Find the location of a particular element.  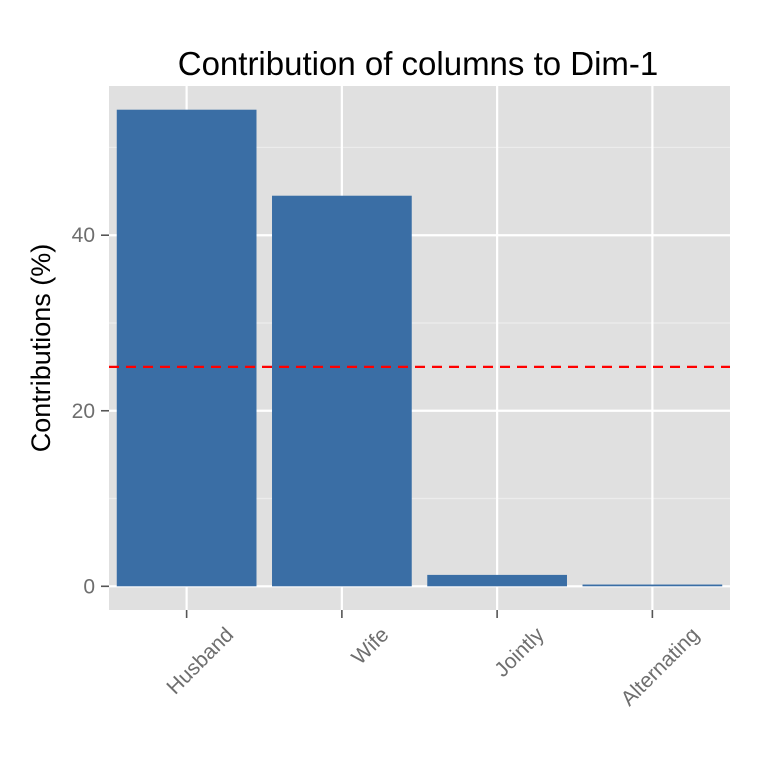

bar-jointly is located at coordinates (497, 580).